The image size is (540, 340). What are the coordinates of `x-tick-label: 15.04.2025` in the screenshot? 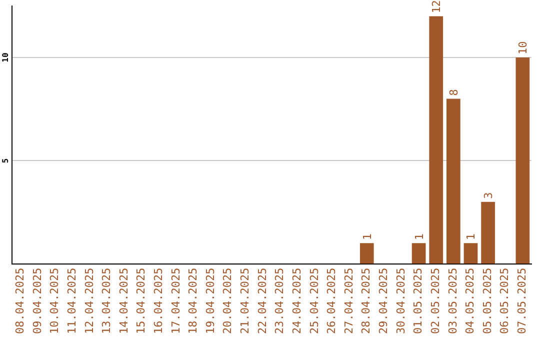 It's located at (141, 301).